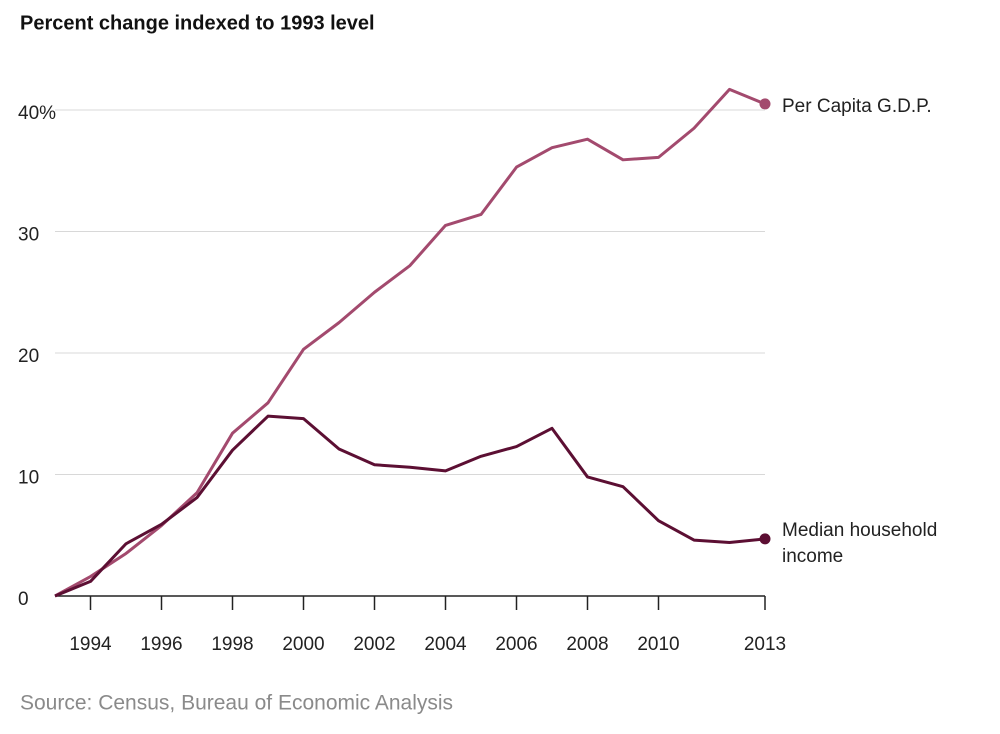 The image size is (1000, 734). Describe the element at coordinates (23, 599) in the screenshot. I see `y-tick-label: 0` at that location.